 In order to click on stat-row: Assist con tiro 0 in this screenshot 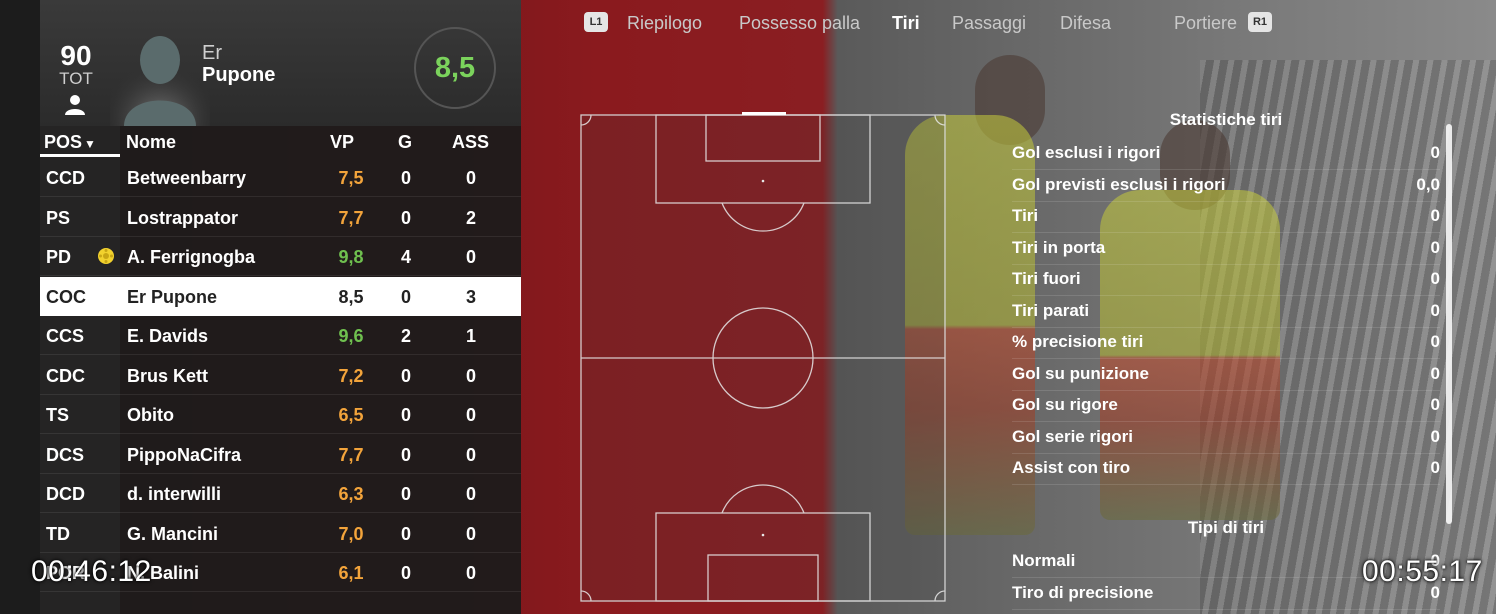, I will do `click(1226, 469)`.